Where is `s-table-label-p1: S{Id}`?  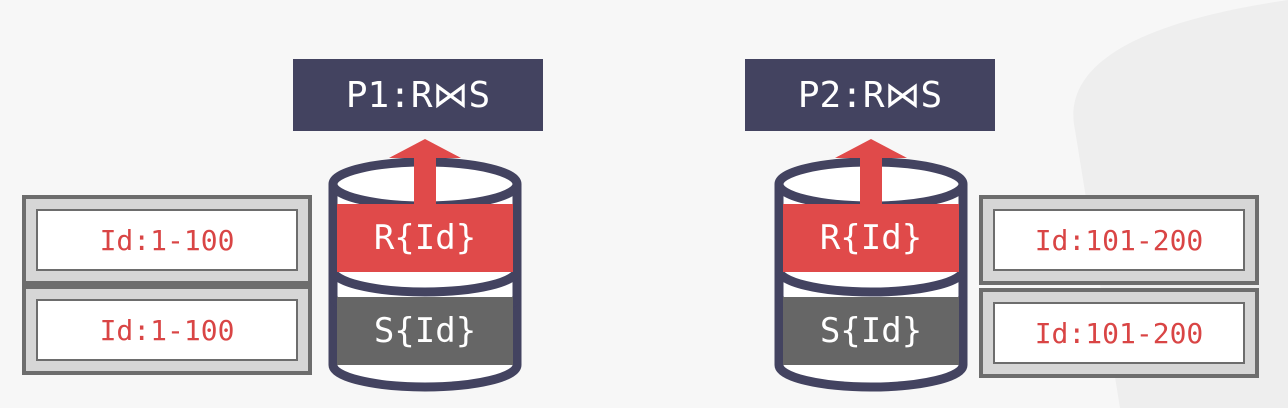
s-table-label-p1: S{Id} is located at coordinates (425, 331).